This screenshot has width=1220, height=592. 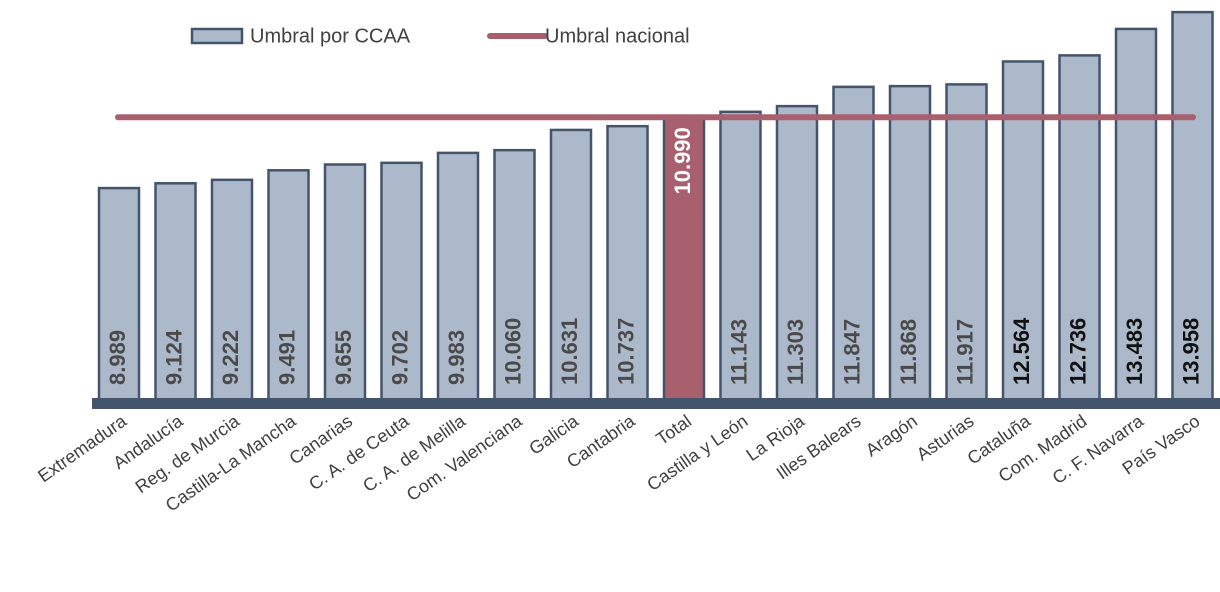 I want to click on value-label: 9.124, so click(x=173, y=357).